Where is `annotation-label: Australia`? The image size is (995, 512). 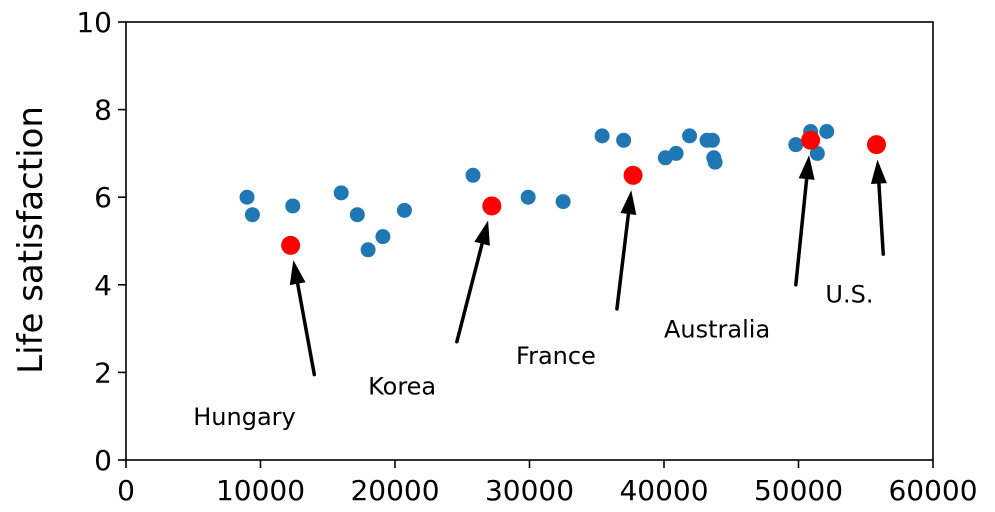
annotation-label: Australia is located at coordinates (717, 330).